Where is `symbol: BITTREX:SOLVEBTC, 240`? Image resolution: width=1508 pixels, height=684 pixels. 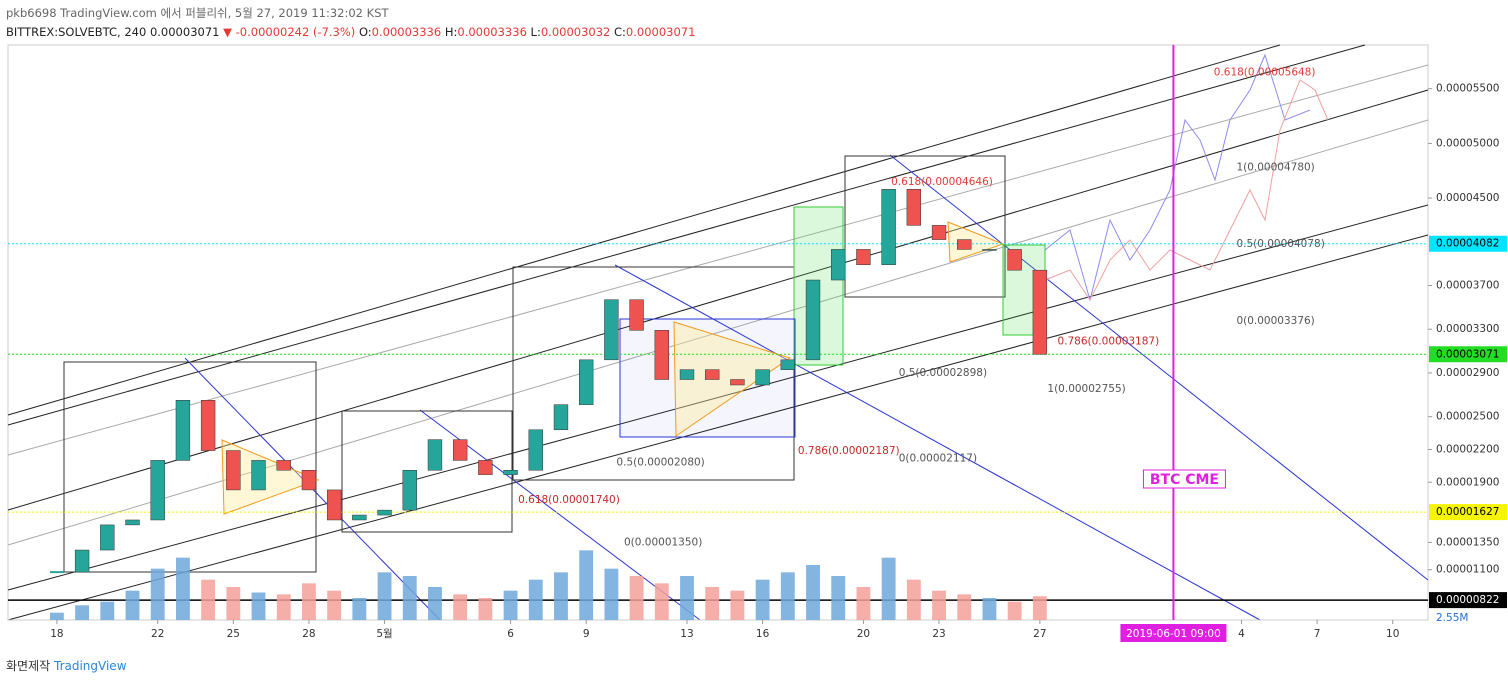 symbol: BITTREX:SOLVEBTC, 240 is located at coordinates (76, 32).